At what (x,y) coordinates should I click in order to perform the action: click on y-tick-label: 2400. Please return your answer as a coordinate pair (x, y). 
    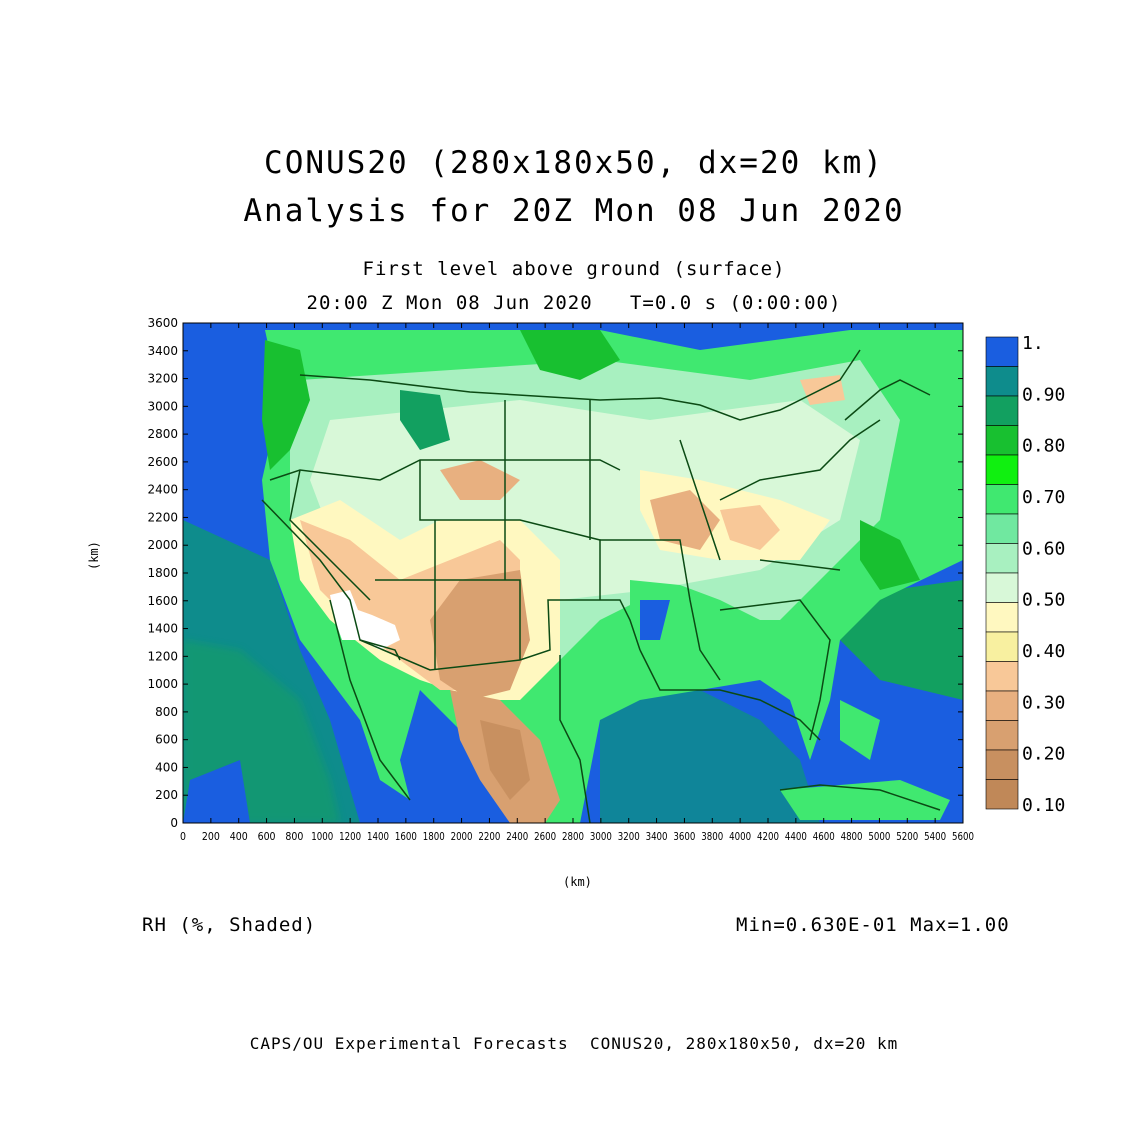
    Looking at the image, I should click on (162, 490).